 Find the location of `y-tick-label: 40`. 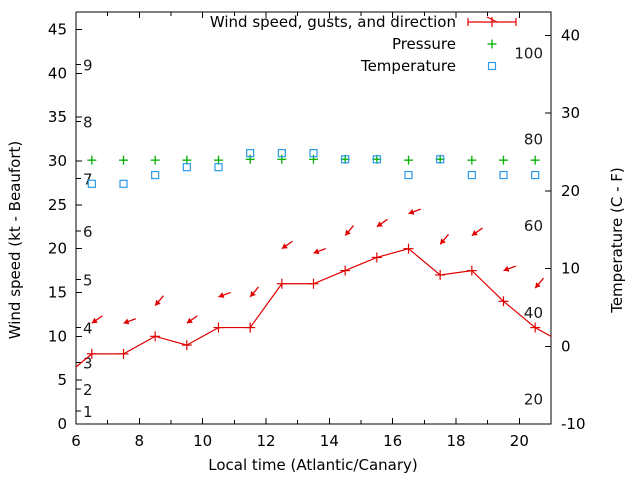

y-tick-label: 40 is located at coordinates (57, 73).